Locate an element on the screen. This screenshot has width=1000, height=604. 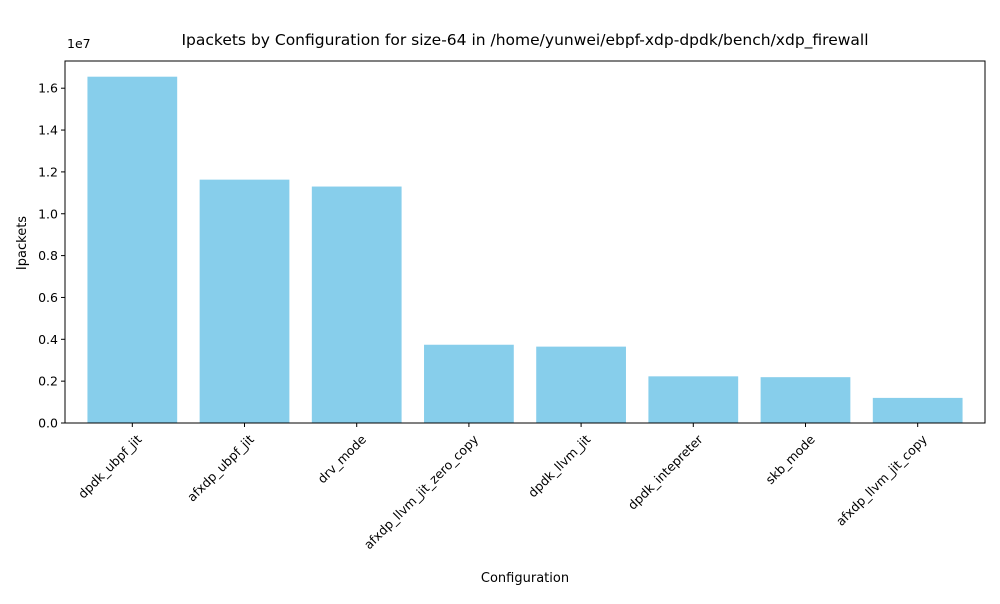
y-axis-ticks: 0.0 0.2 0.4 0.6 0.8 1.0 1.2 1.4 1.6 is located at coordinates (51, 256).